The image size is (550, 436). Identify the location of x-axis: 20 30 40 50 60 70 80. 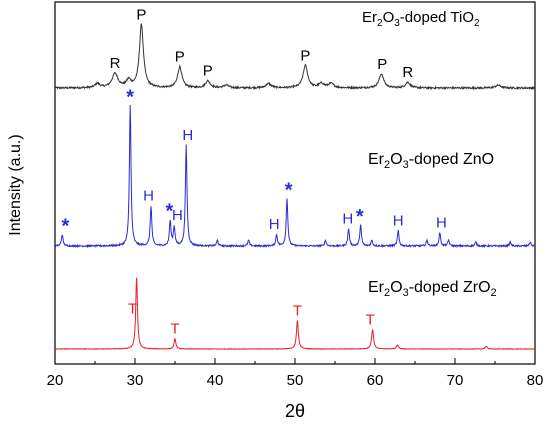
(295, 373).